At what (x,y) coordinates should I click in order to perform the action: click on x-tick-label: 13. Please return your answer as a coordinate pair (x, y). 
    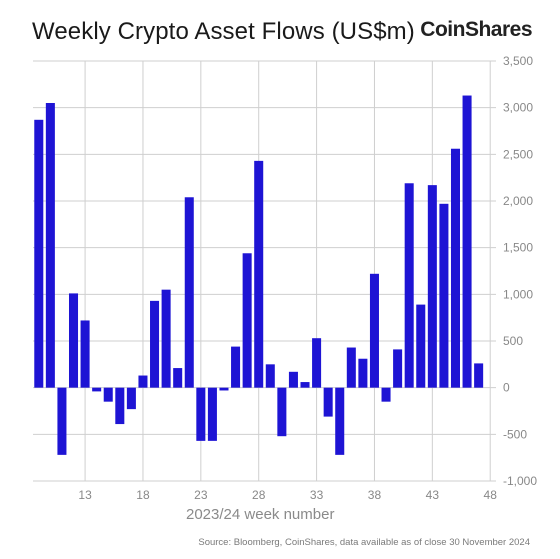
    Looking at the image, I should click on (85, 494).